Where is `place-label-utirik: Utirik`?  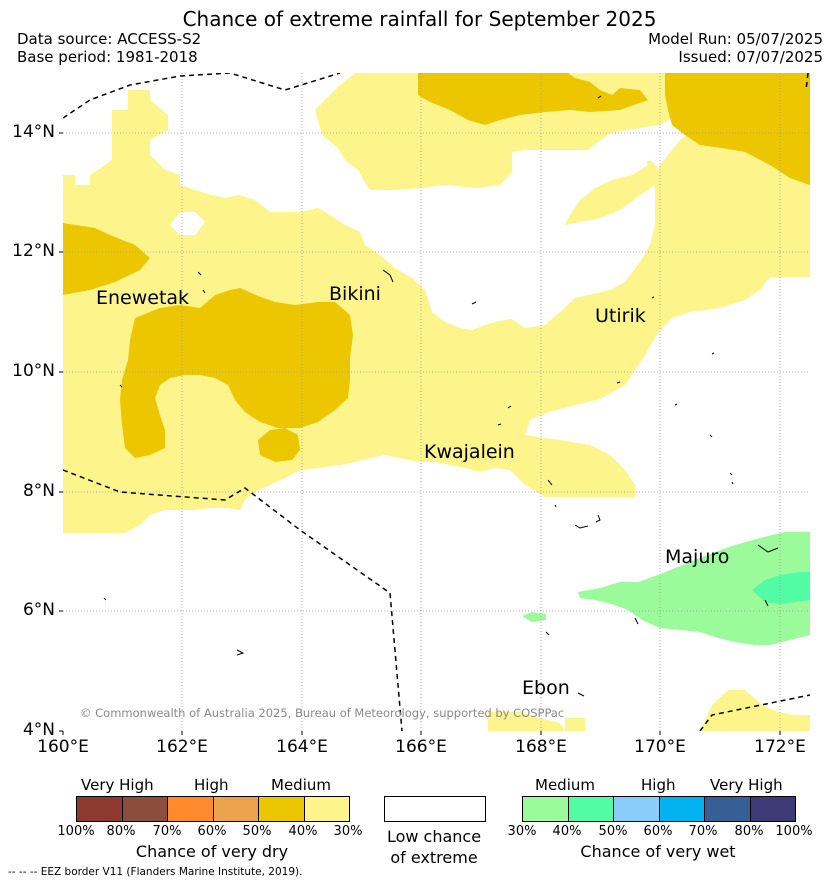 place-label-utirik: Utirik is located at coordinates (620, 316).